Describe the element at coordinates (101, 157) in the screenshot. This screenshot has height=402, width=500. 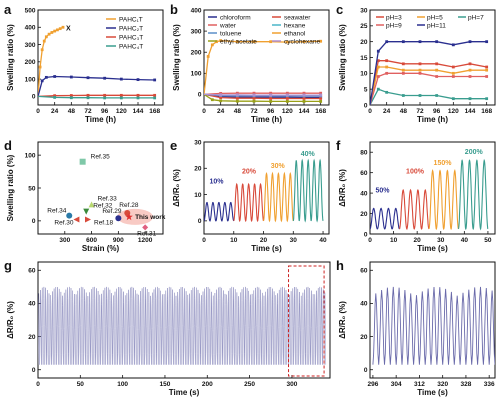
I see `point-label: Ref.35` at that location.